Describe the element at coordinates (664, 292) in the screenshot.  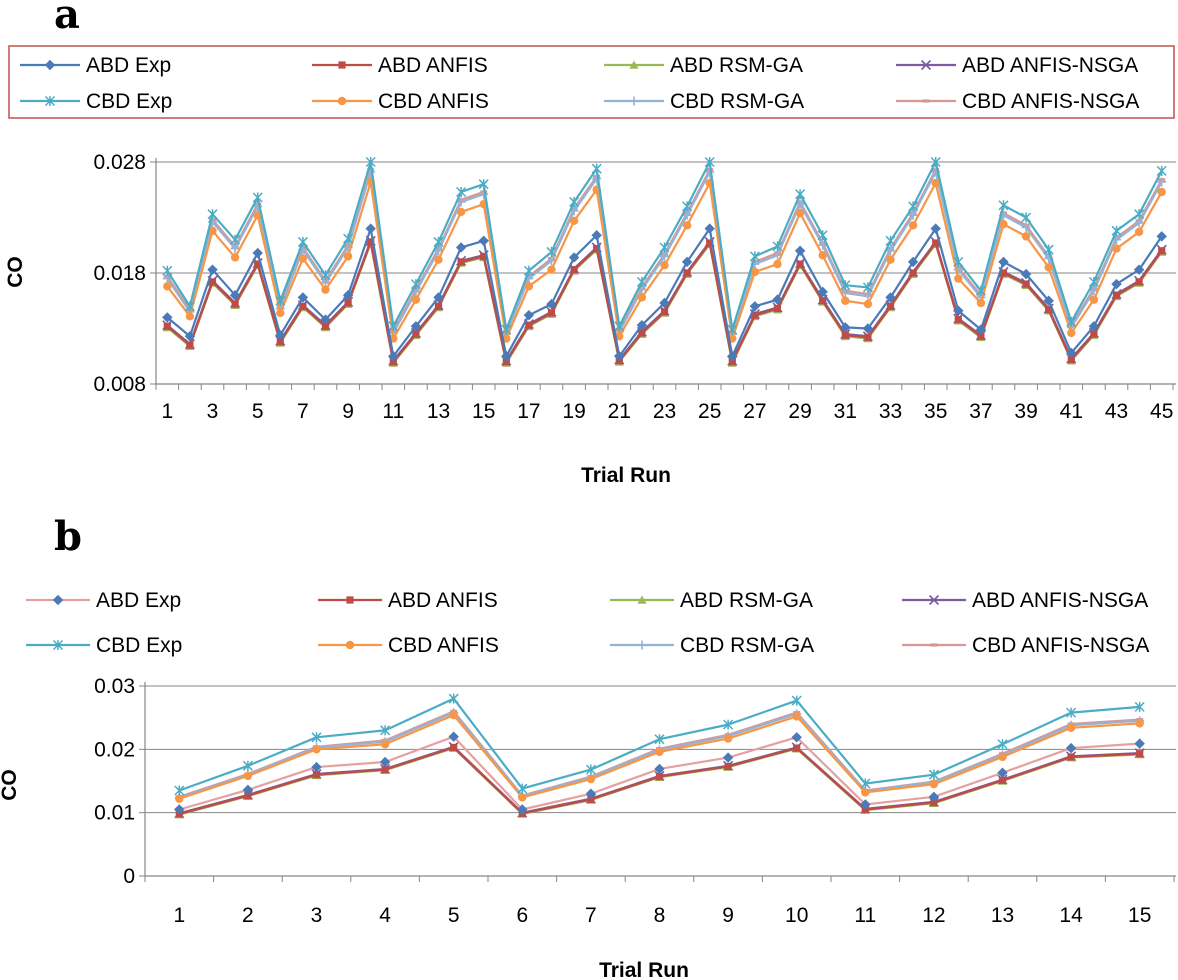
I see `series-abd-exp` at that location.